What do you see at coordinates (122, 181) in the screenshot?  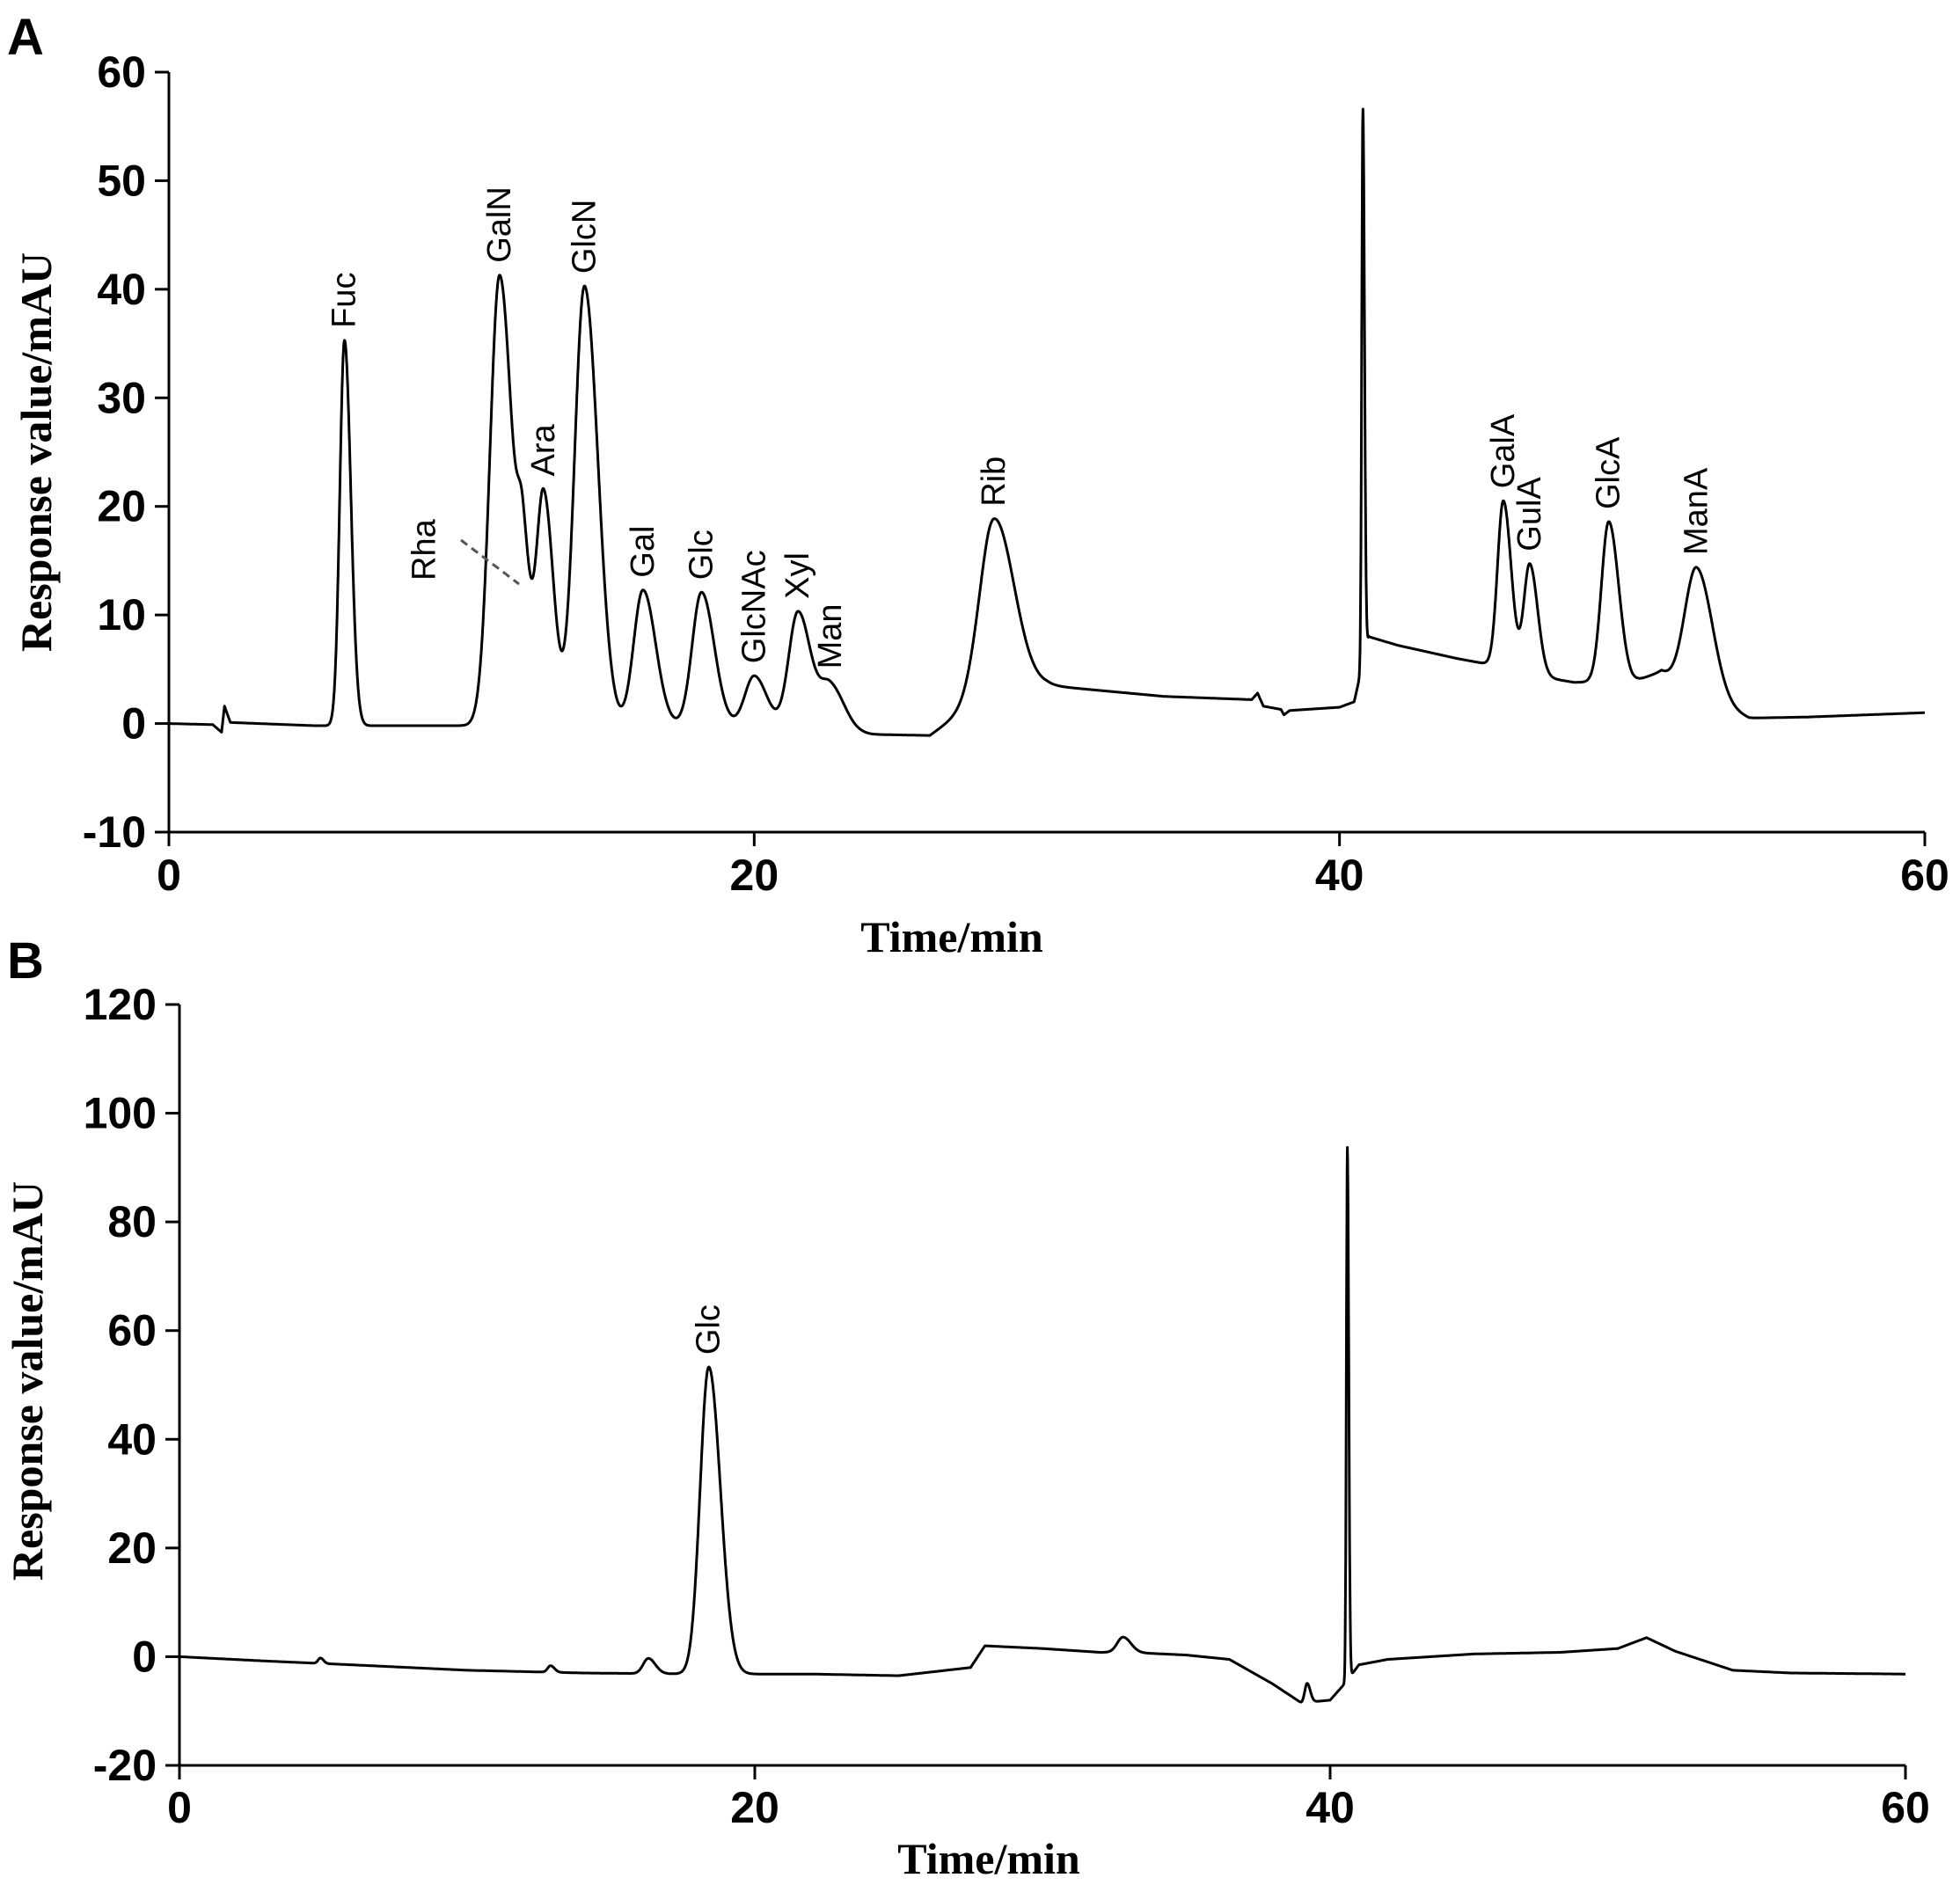 I see `y-tick-label: 50` at bounding box center [122, 181].